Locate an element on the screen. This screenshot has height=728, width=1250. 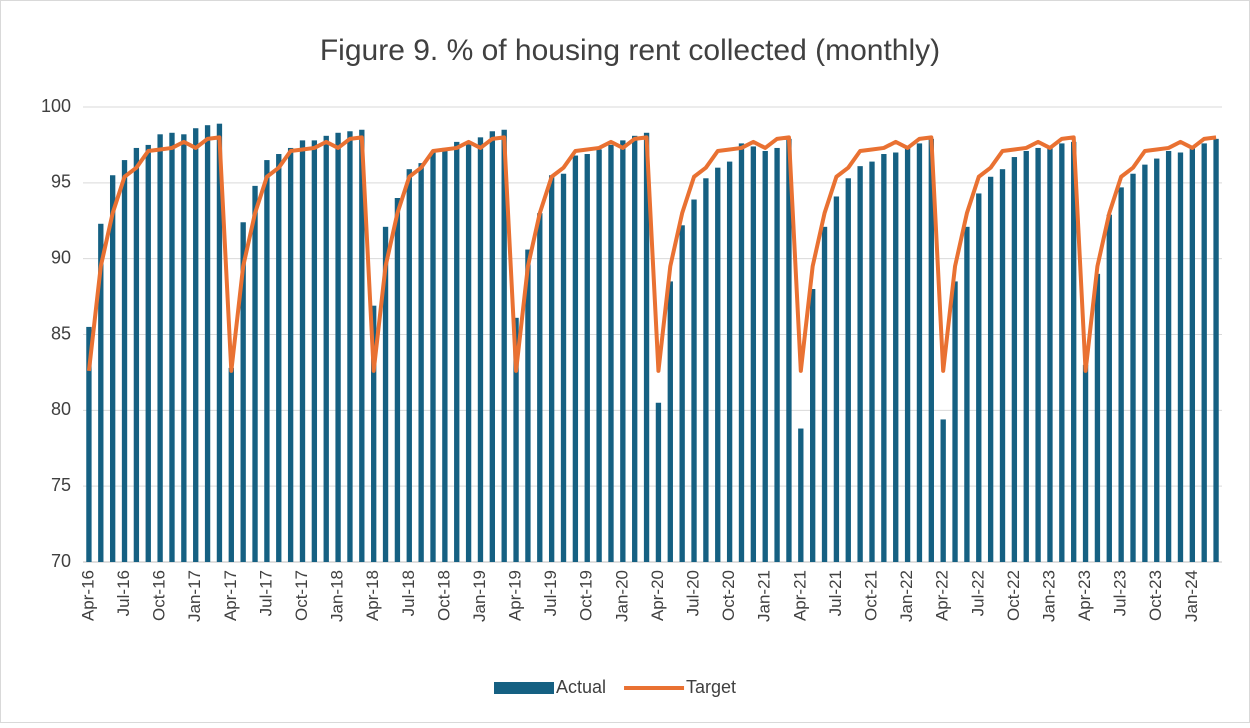
legend-swatch is located at coordinates (524, 688).